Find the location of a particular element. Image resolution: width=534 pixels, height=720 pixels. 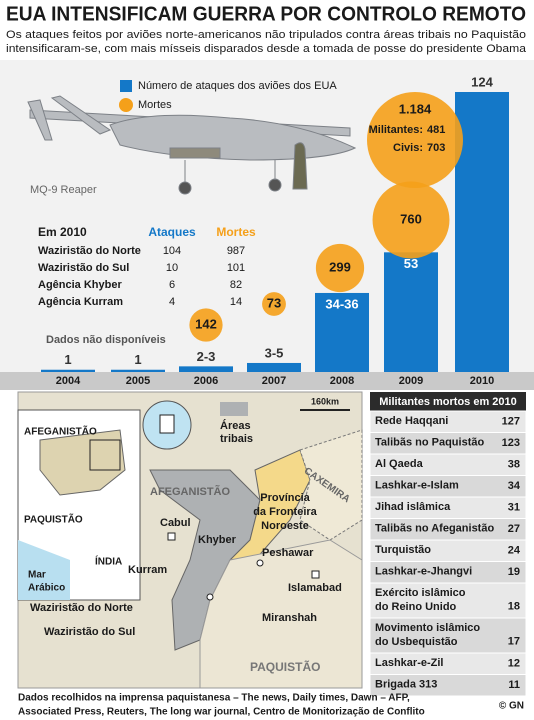

bubble-label: 299 is located at coordinates (340, 266).